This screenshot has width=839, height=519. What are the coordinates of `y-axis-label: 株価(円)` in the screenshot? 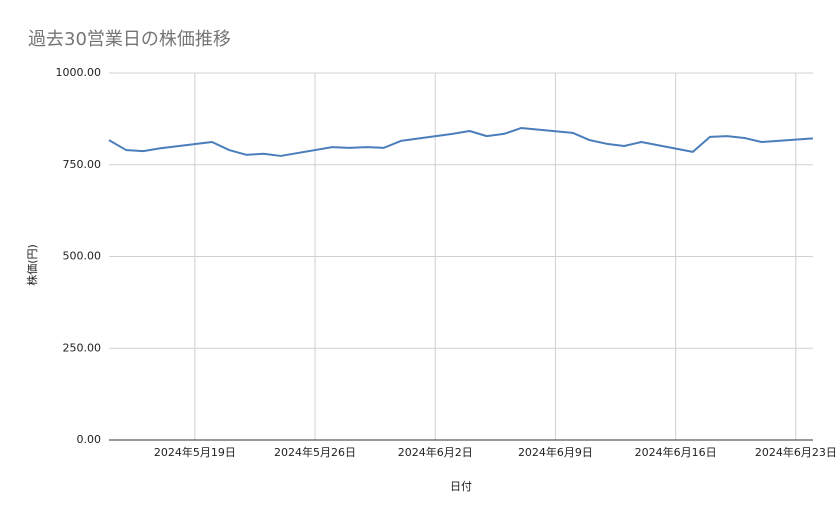 It's located at (32, 265).